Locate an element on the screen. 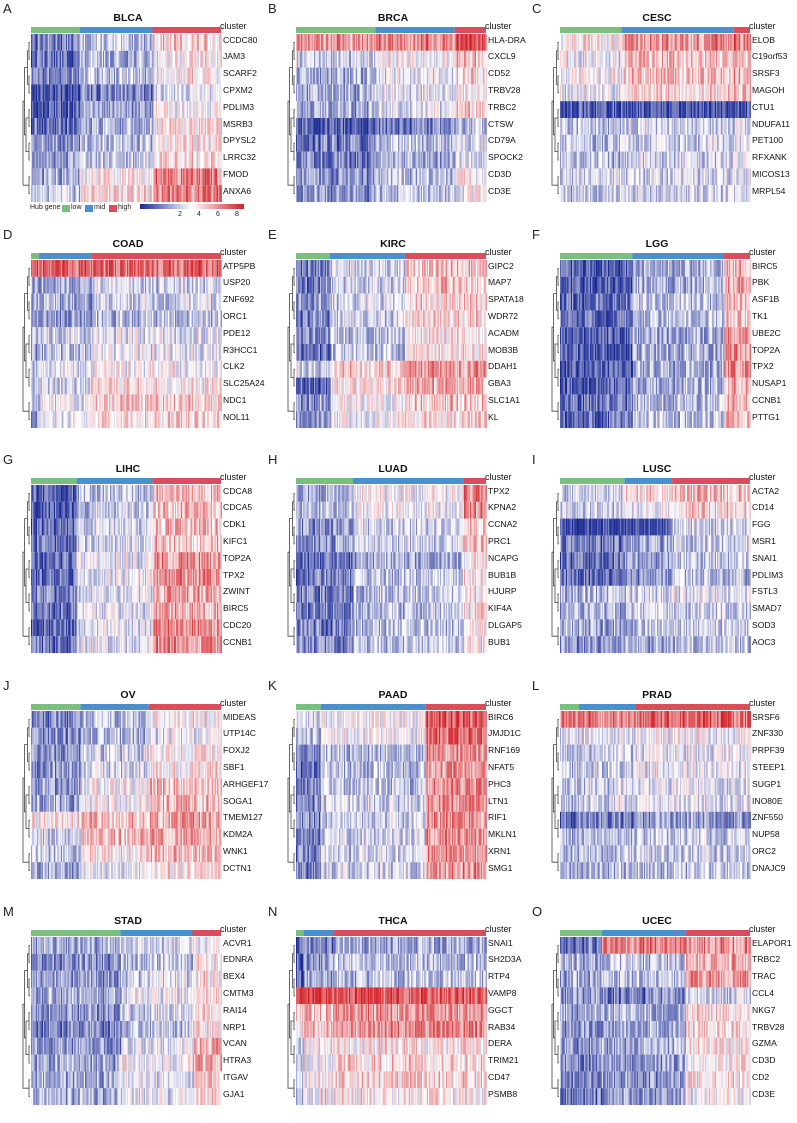 The height and width of the screenshot is (1123, 797). heatmap-row-kpna2 is located at coordinates (391, 510).